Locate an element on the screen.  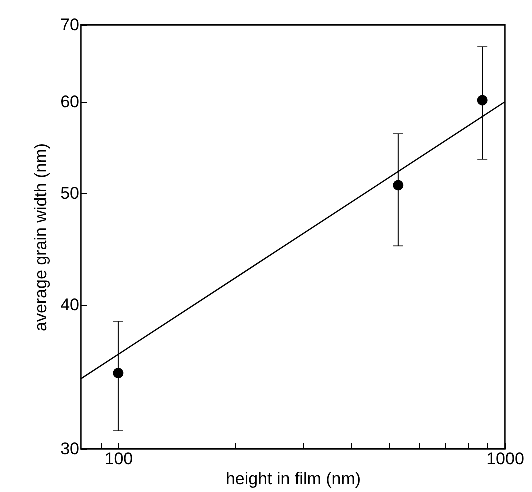
y-tick-label: 30 is located at coordinates (70, 449).